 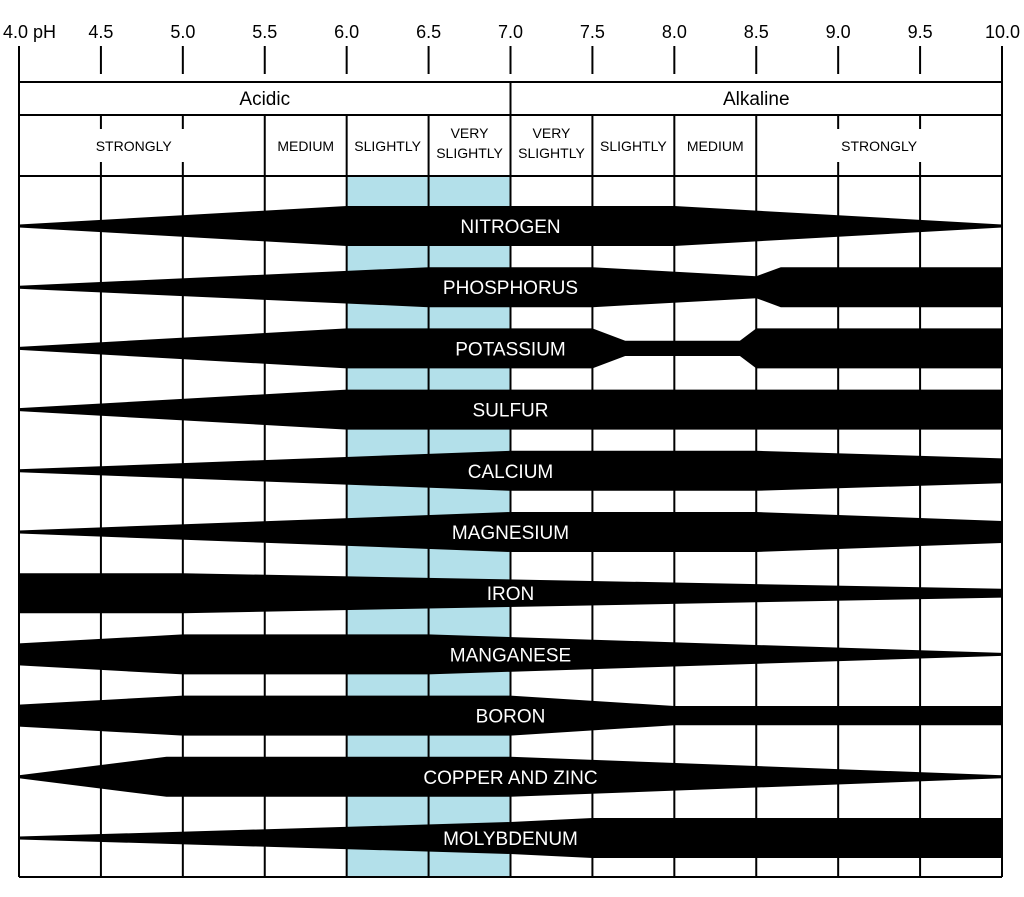 I want to click on nutrient-label: IRON, so click(x=511, y=594).